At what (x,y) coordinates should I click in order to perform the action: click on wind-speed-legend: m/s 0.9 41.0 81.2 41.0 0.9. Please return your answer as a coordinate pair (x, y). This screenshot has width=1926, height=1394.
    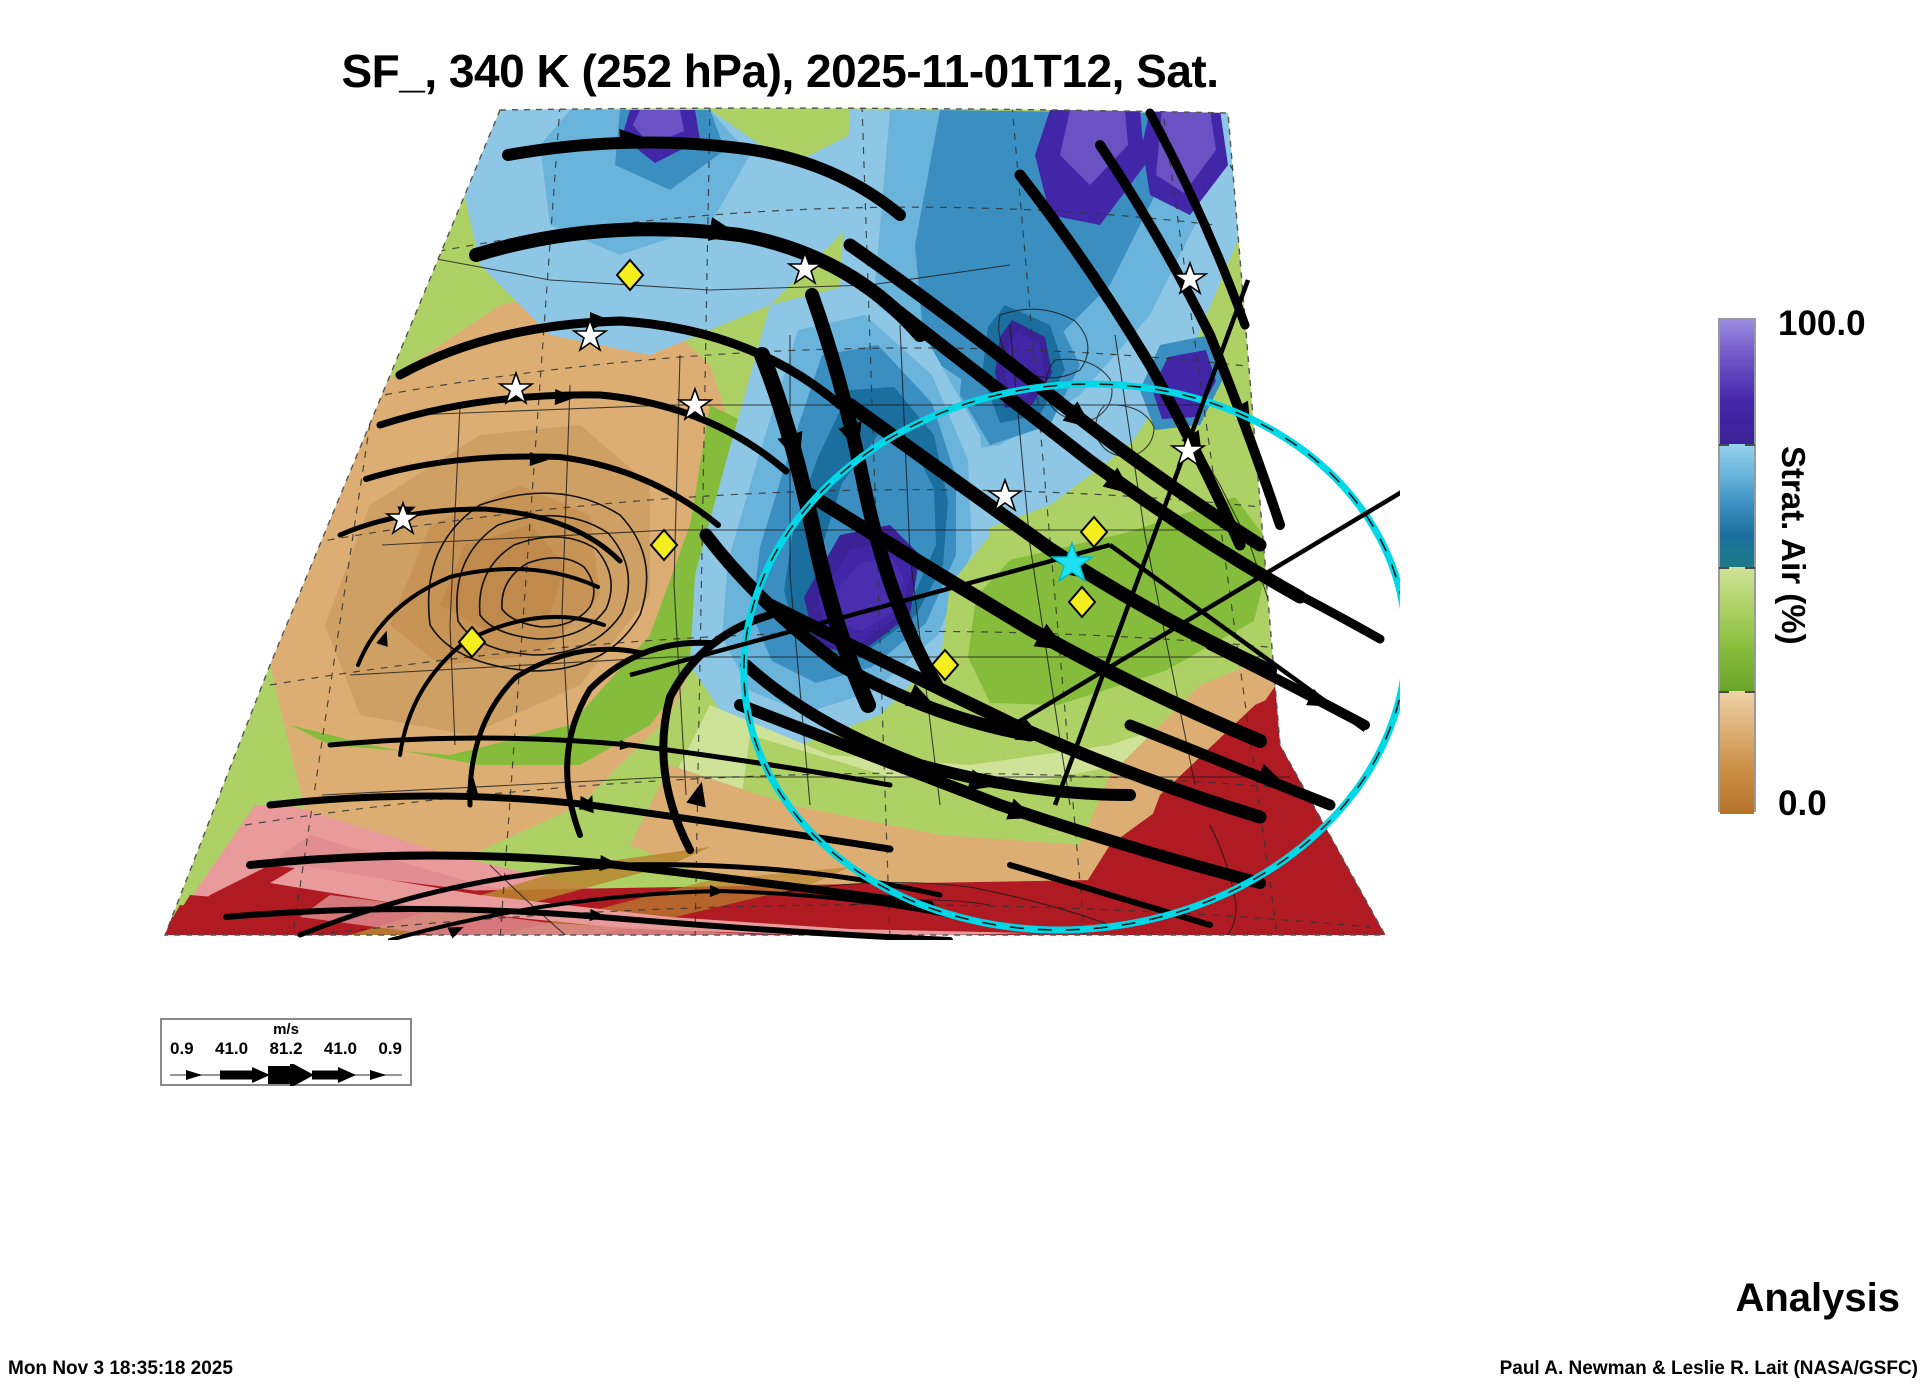
    Looking at the image, I should click on (286, 1053).